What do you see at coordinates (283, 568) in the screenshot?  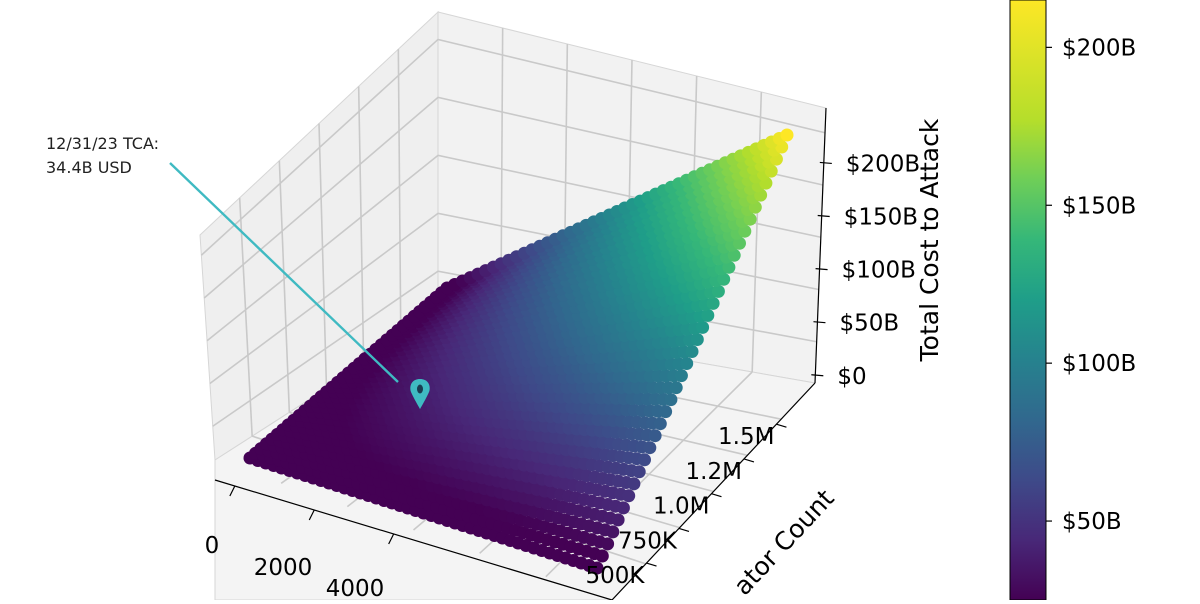 I see `x-tick-label: 2000` at bounding box center [283, 568].